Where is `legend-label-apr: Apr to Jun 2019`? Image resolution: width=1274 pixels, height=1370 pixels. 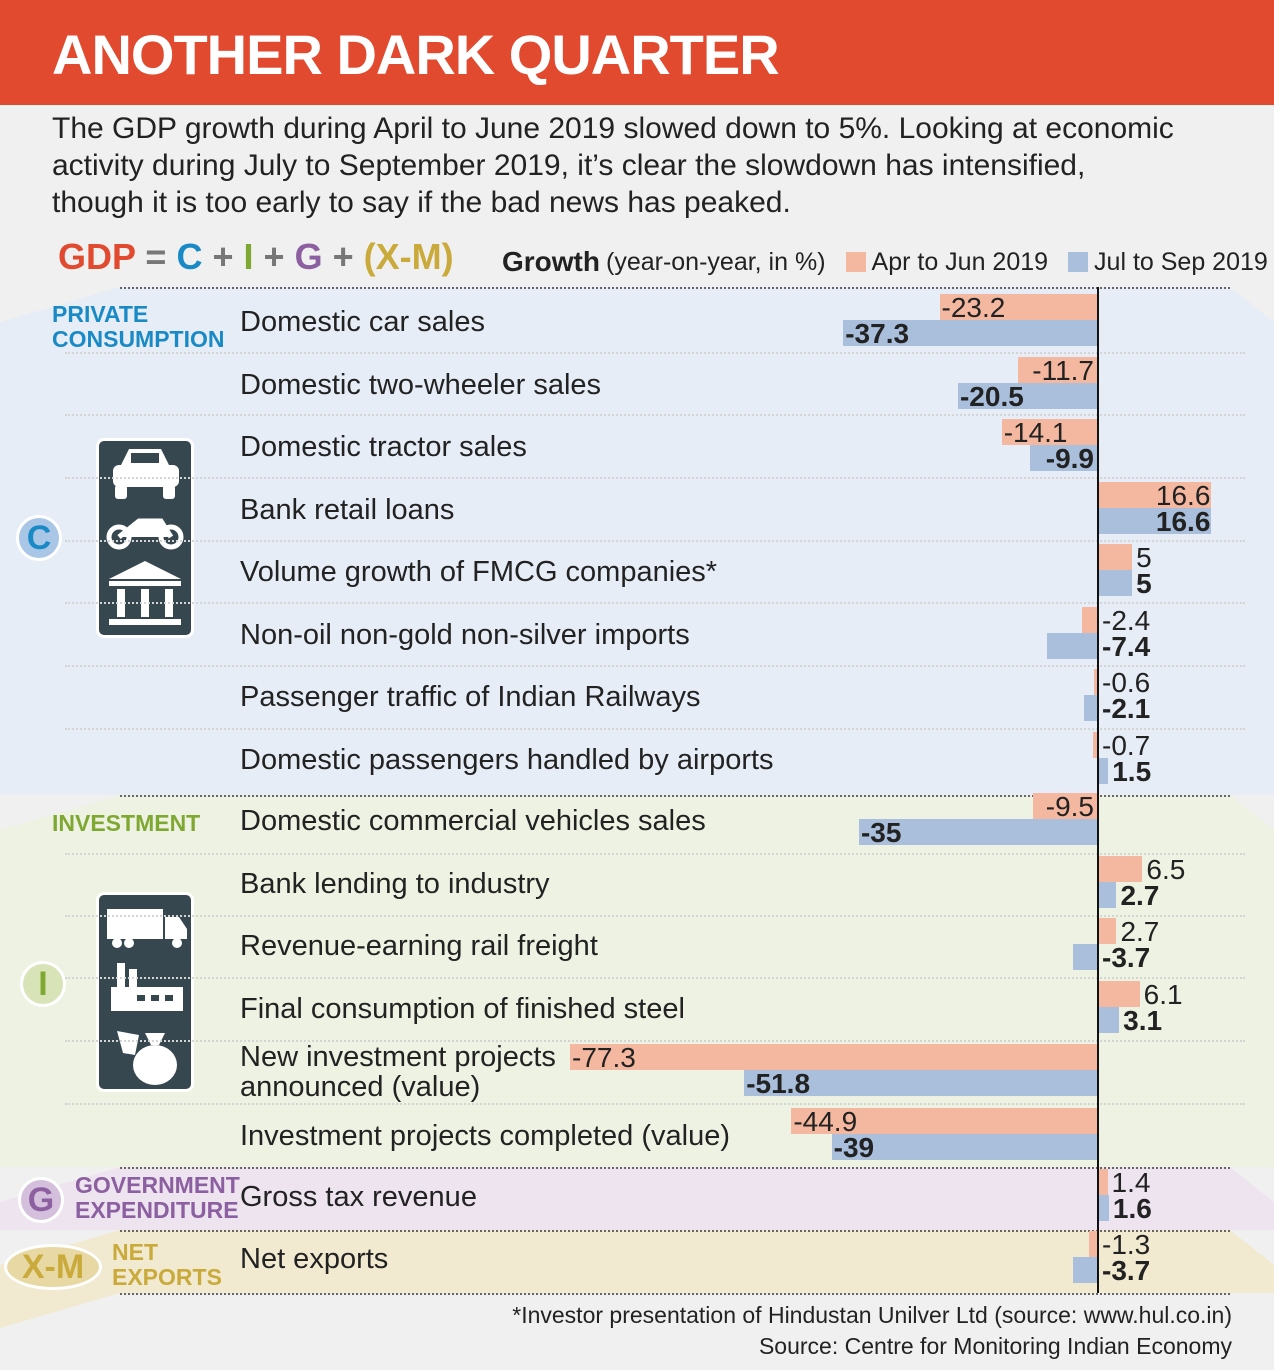
legend-label-apr: Apr to Jun 2019 is located at coordinates (960, 261).